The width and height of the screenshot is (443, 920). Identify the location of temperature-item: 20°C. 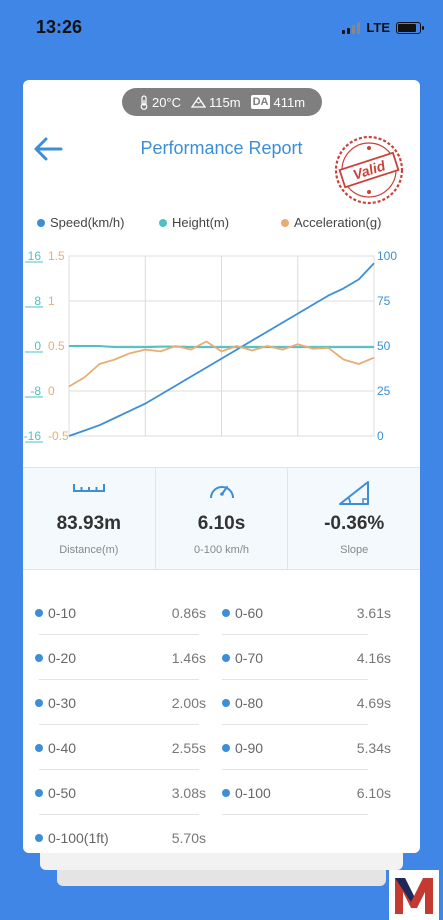
(160, 102).